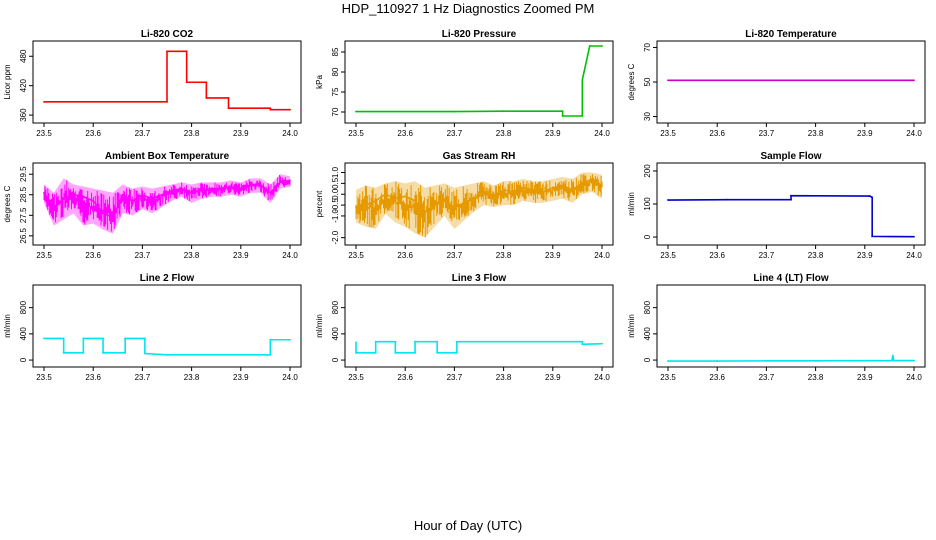  What do you see at coordinates (479, 34) in the screenshot?
I see `plot-title: Li-820 Pressure` at bounding box center [479, 34].